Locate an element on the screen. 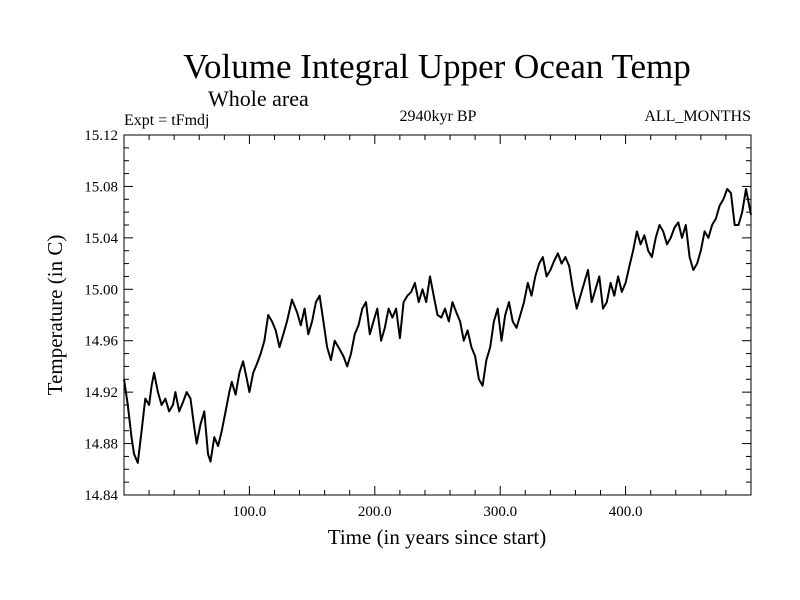  x-tick-label: 400.0 is located at coordinates (626, 512).